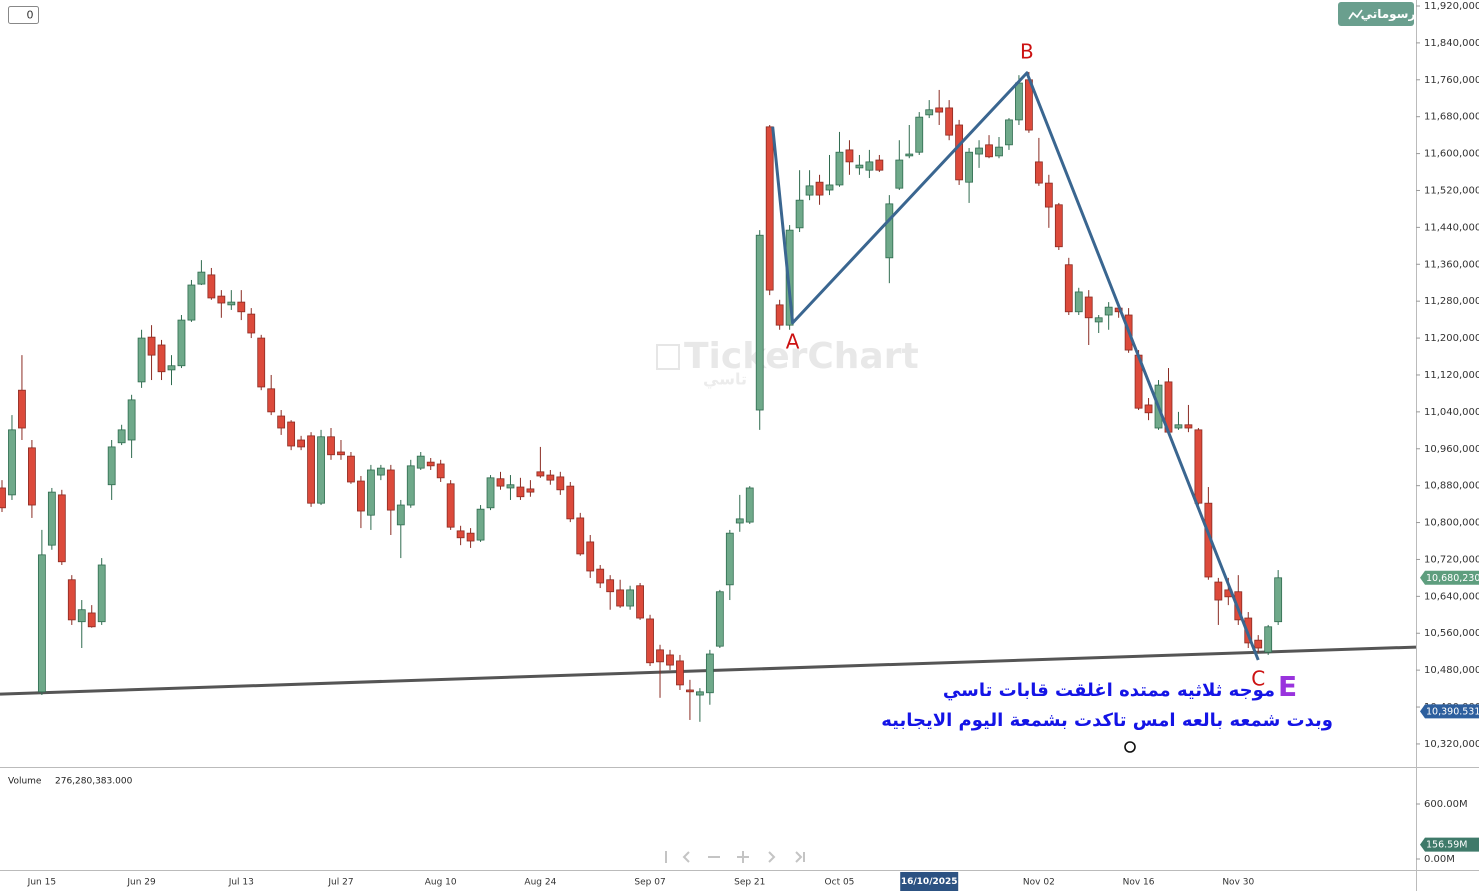 The image size is (1479, 891). Describe the element at coordinates (1027, 51) in the screenshot. I see `wave-label: B` at that location.